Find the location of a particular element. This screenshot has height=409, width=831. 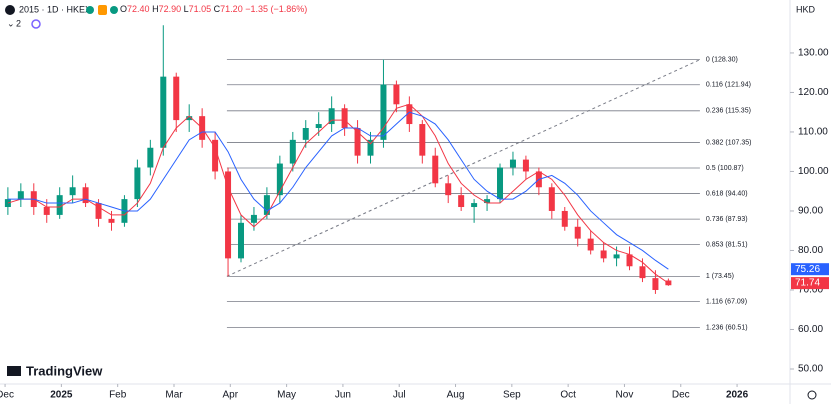

symbol-icon is located at coordinates (10, 10).